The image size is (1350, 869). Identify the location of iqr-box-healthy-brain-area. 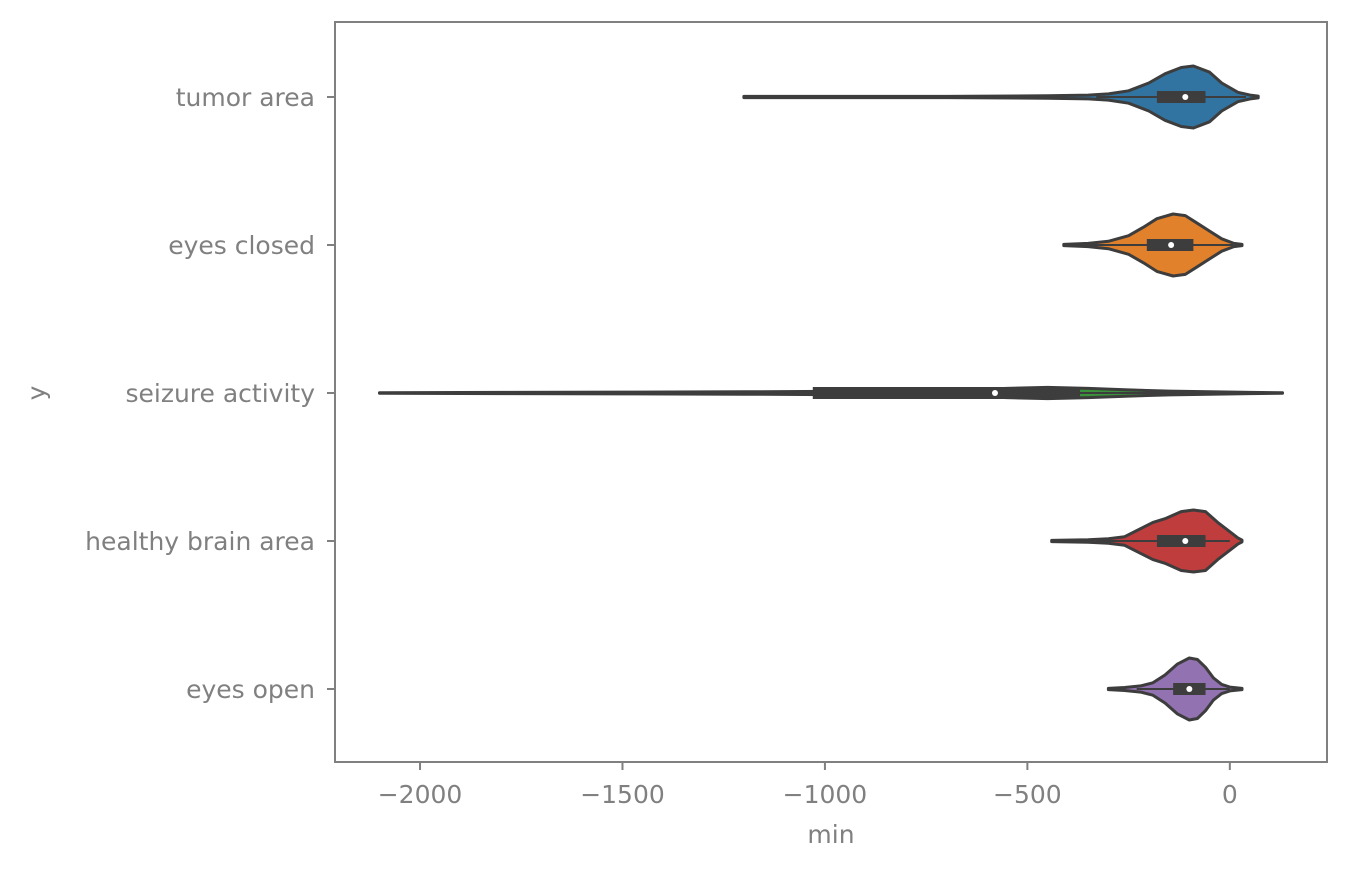
(1181, 541).